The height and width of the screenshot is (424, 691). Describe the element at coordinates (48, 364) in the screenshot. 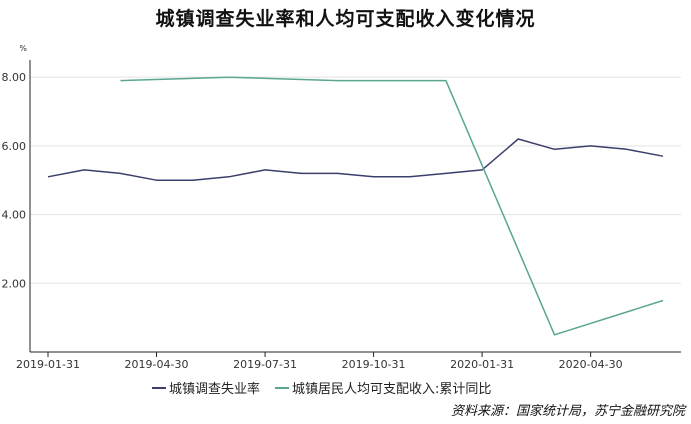

I see `x-tick-label: 2019-01-31` at that location.